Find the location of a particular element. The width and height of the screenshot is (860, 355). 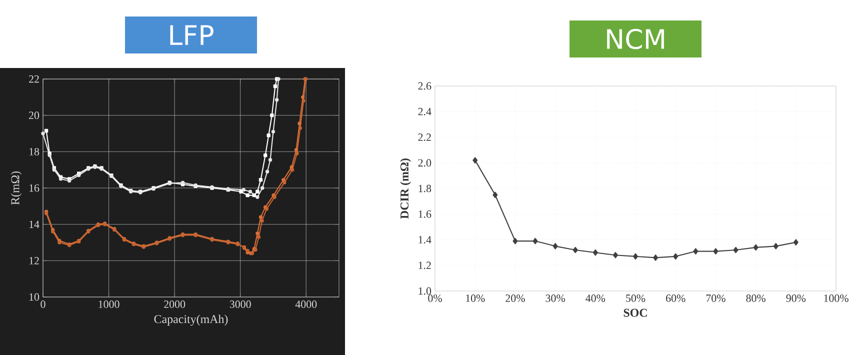

y-tick-label: 2.2 is located at coordinates (424, 137).